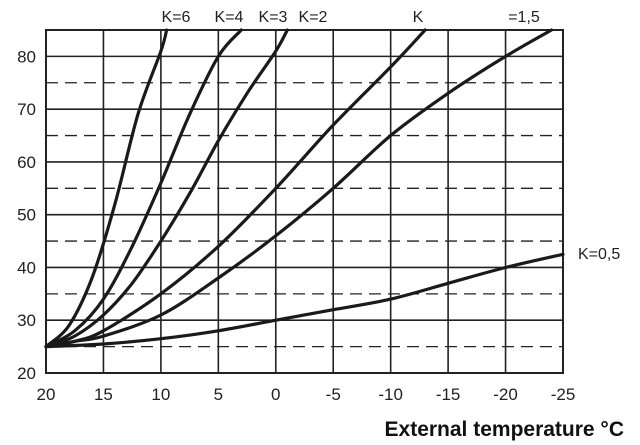 Image resolution: width=640 pixels, height=445 pixels. I want to click on y-tick-label: 40, so click(26, 267).